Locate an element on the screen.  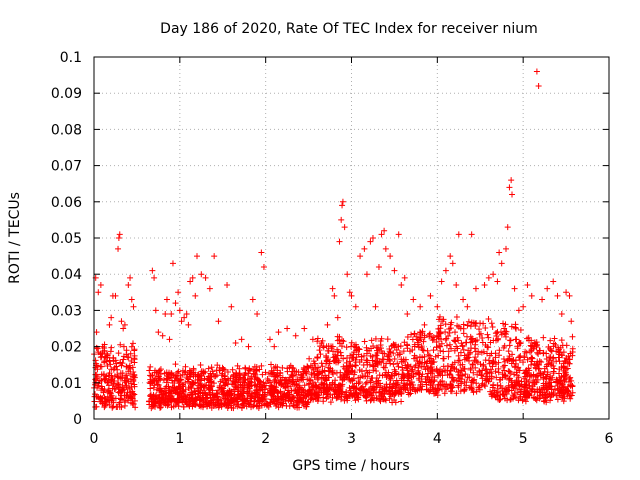
x-axis-label: GPS time / hours is located at coordinates (350, 466).